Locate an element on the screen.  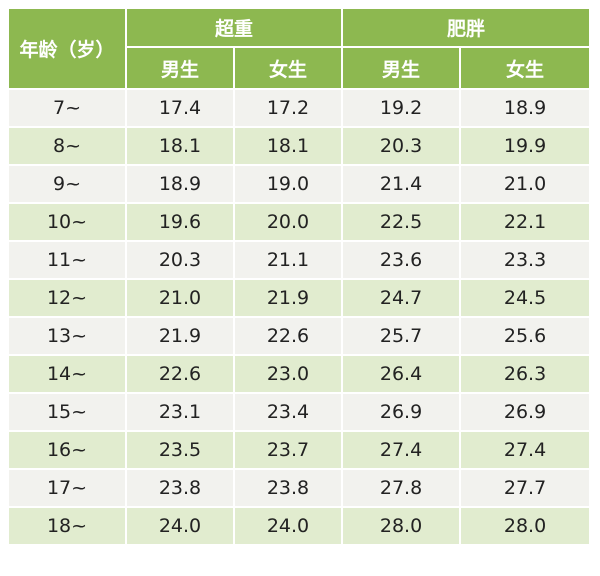
age-cell: 17~ is located at coordinates (67, 488).